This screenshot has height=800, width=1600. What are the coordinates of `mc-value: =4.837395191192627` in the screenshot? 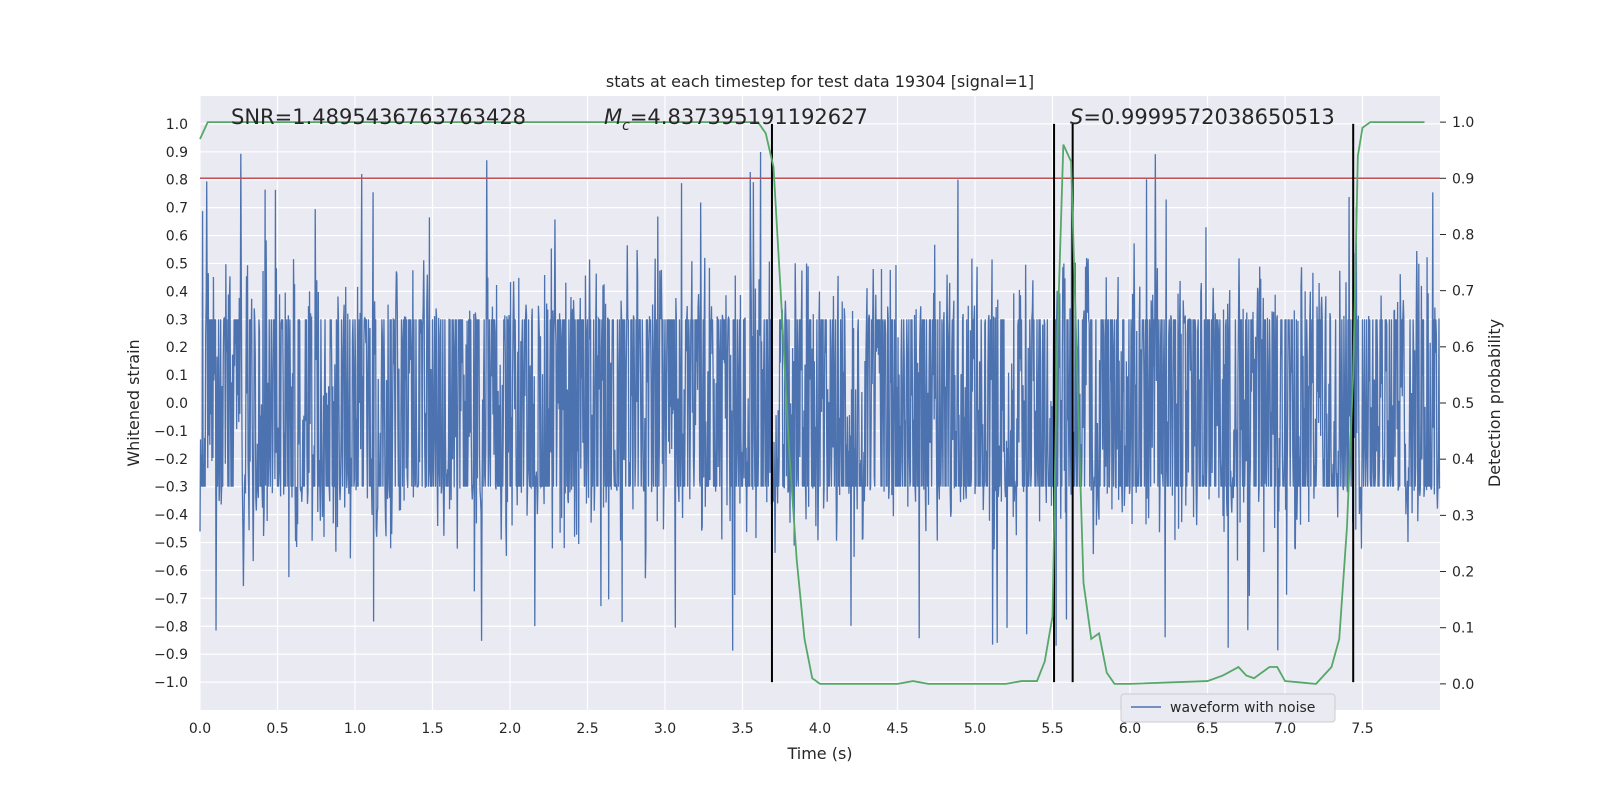 It's located at (749, 117).